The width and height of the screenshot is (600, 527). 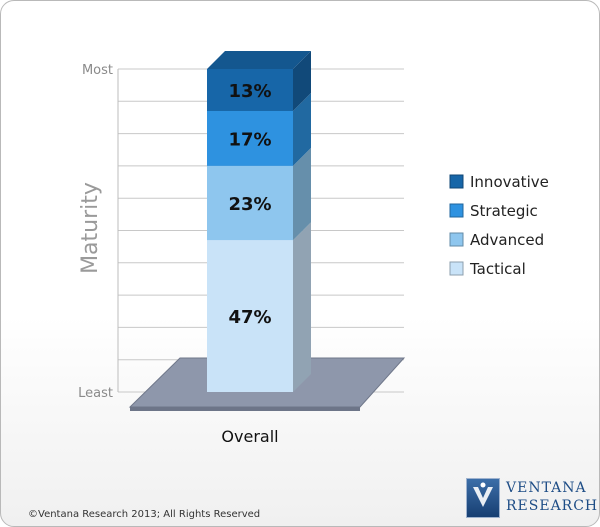 What do you see at coordinates (302, 81) in the screenshot?
I see `bar-side-innovative` at bounding box center [302, 81].